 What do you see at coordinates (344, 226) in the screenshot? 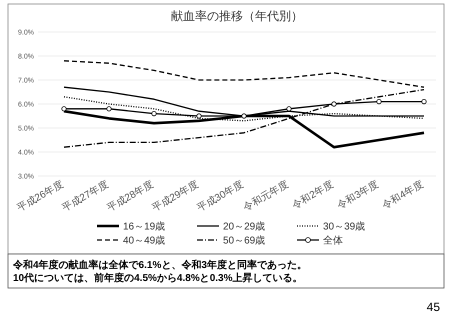
I see `legend-label: 30～39歳` at bounding box center [344, 226].